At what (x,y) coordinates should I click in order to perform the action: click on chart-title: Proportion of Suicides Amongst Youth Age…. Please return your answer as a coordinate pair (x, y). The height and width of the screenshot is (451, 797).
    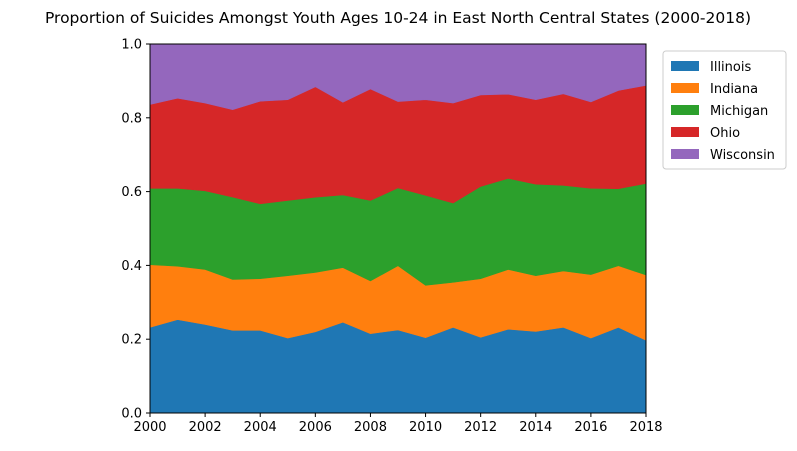
    Looking at the image, I should click on (398, 18).